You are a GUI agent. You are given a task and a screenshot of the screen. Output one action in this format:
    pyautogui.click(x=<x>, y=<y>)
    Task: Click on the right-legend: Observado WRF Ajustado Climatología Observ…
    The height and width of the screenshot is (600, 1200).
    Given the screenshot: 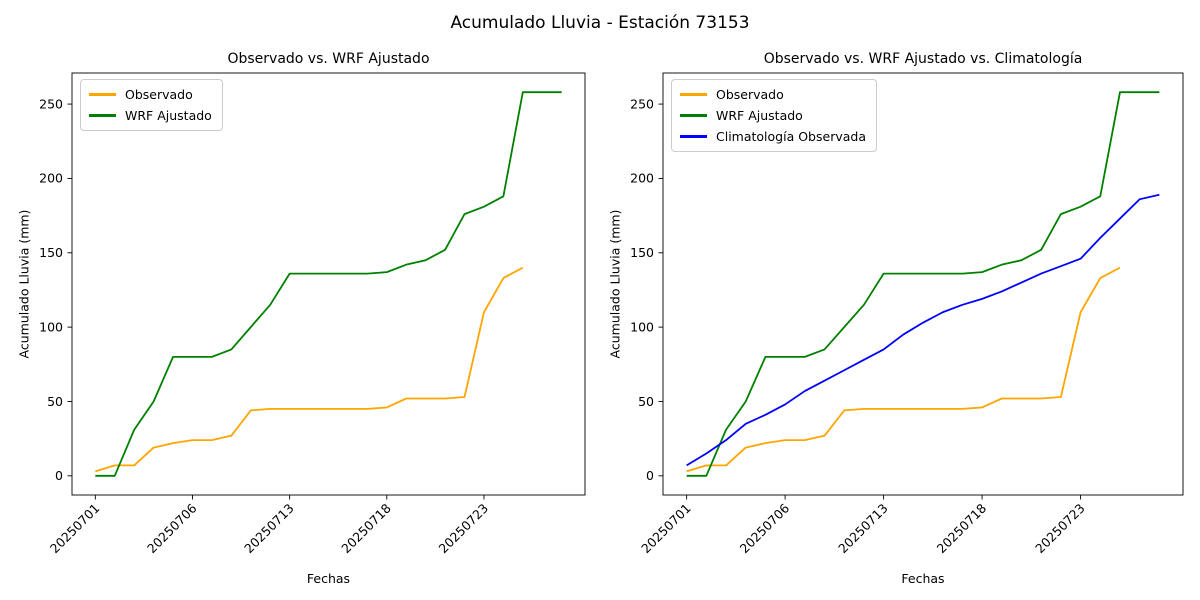 What is the action you would take?
    pyautogui.click(x=774, y=115)
    